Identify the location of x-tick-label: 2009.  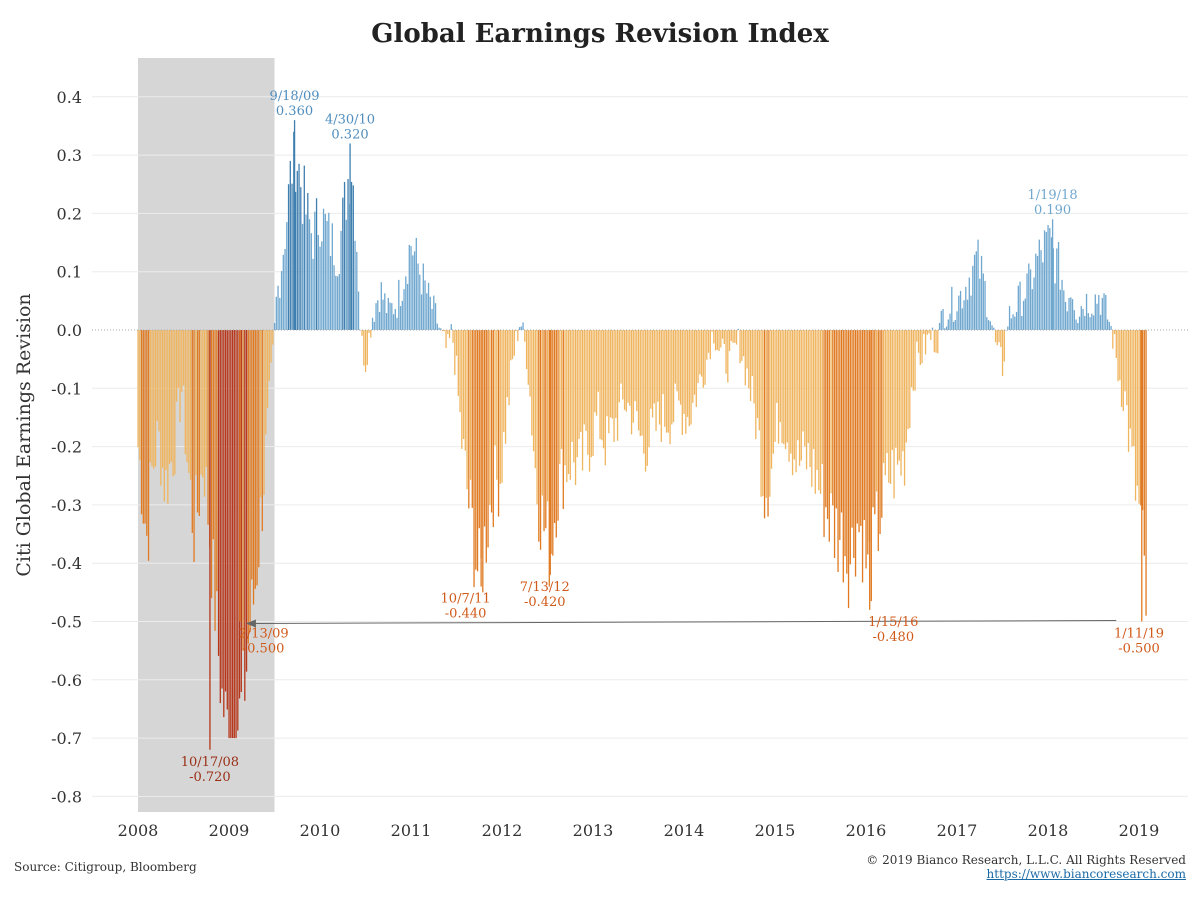
(229, 830).